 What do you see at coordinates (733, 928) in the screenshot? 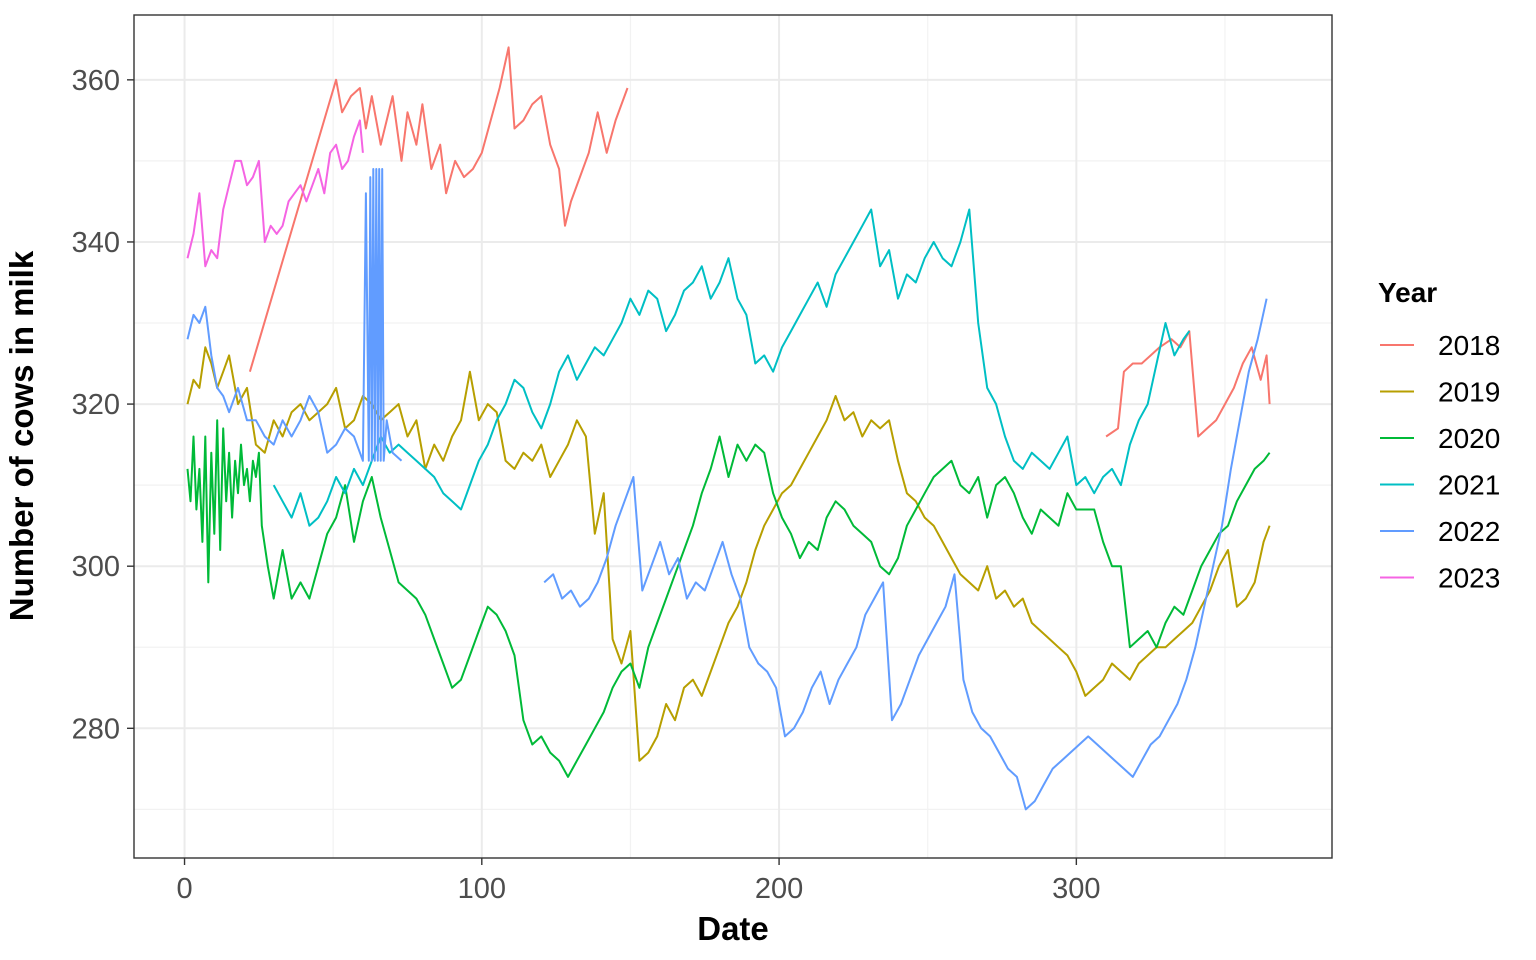
I see `x-axis-title: Date` at bounding box center [733, 928].